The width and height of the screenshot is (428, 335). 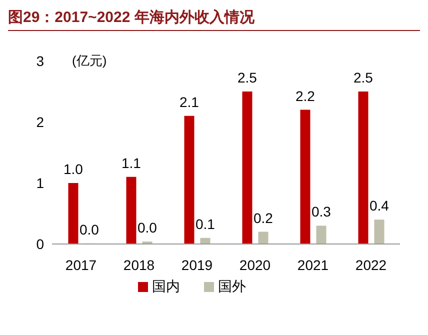 What do you see at coordinates (40, 244) in the screenshot?
I see `y-tick-label: 0` at bounding box center [40, 244].